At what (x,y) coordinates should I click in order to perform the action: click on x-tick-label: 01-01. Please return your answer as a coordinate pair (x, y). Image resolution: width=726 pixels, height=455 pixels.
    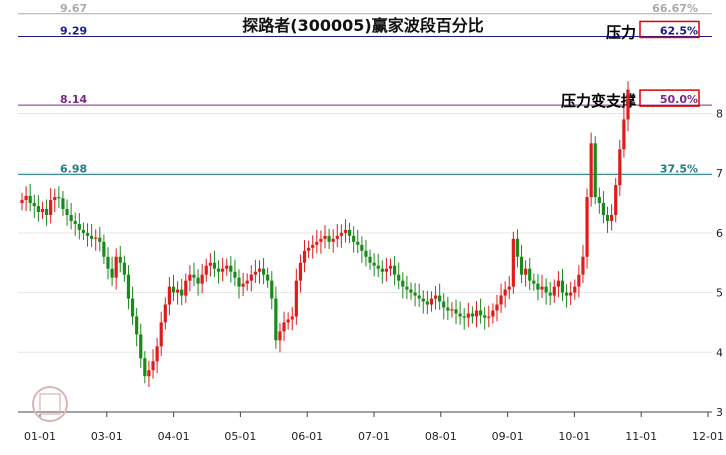
    Looking at the image, I should click on (40, 436).